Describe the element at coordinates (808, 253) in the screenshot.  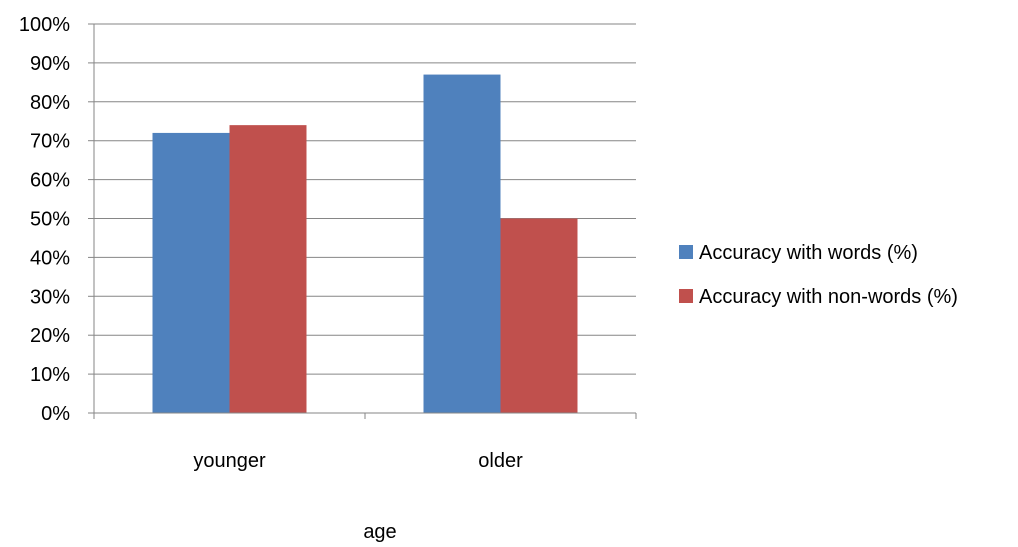
I see `legend-label: Accuracy with words (%)` at that location.